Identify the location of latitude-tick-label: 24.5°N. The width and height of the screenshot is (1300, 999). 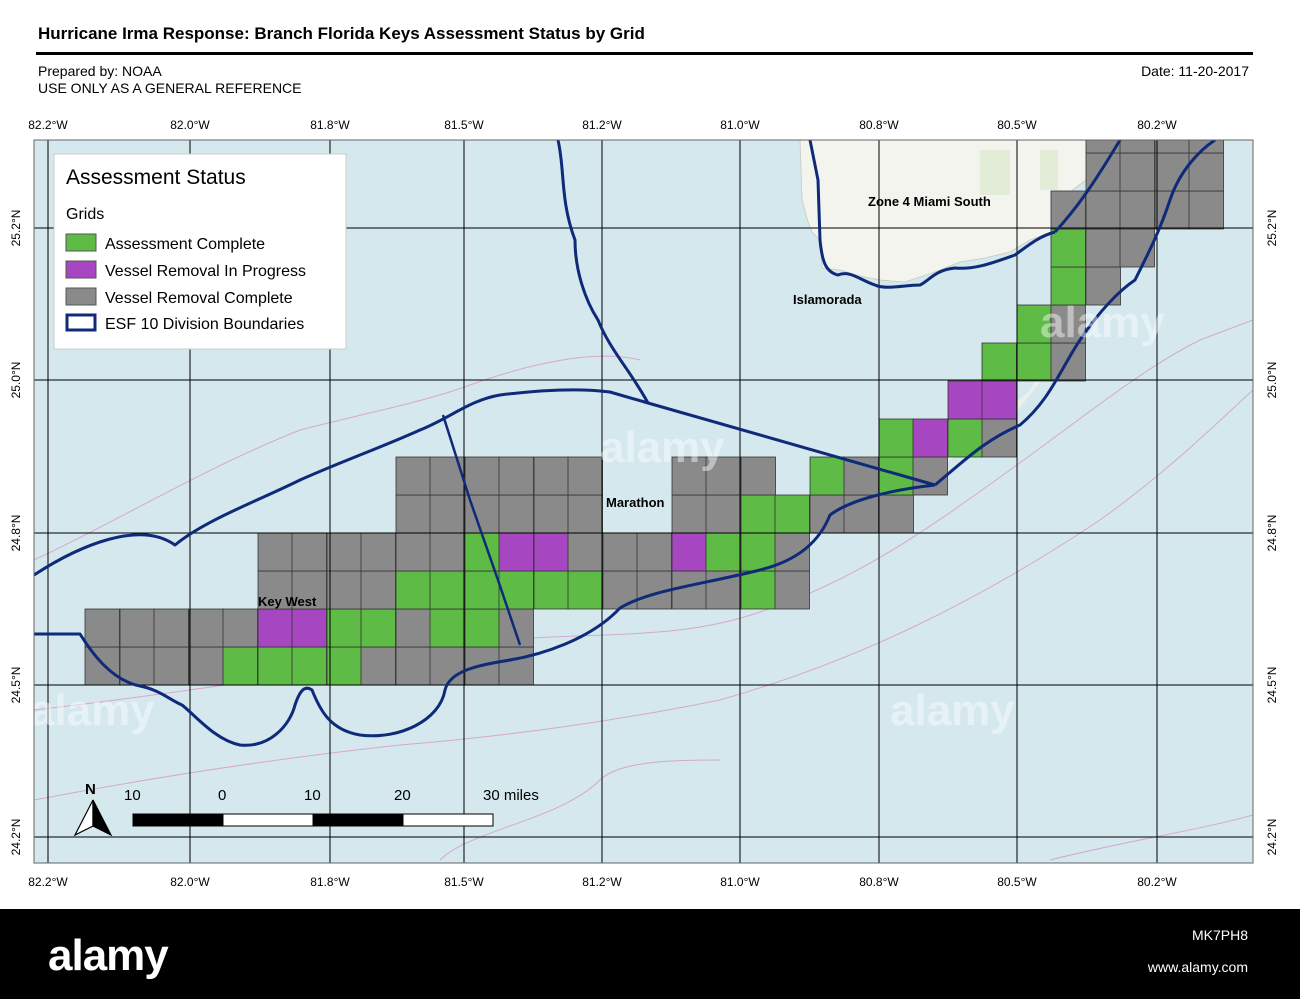
(16, 685).